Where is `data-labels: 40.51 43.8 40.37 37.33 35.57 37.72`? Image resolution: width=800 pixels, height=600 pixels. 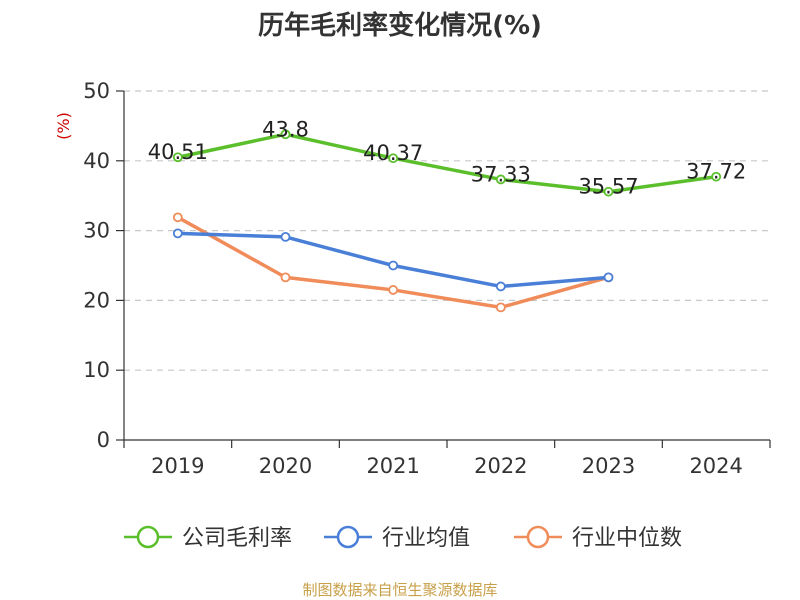
data-labels: 40.51 43.8 40.37 37.33 35.57 37.72 is located at coordinates (447, 157).